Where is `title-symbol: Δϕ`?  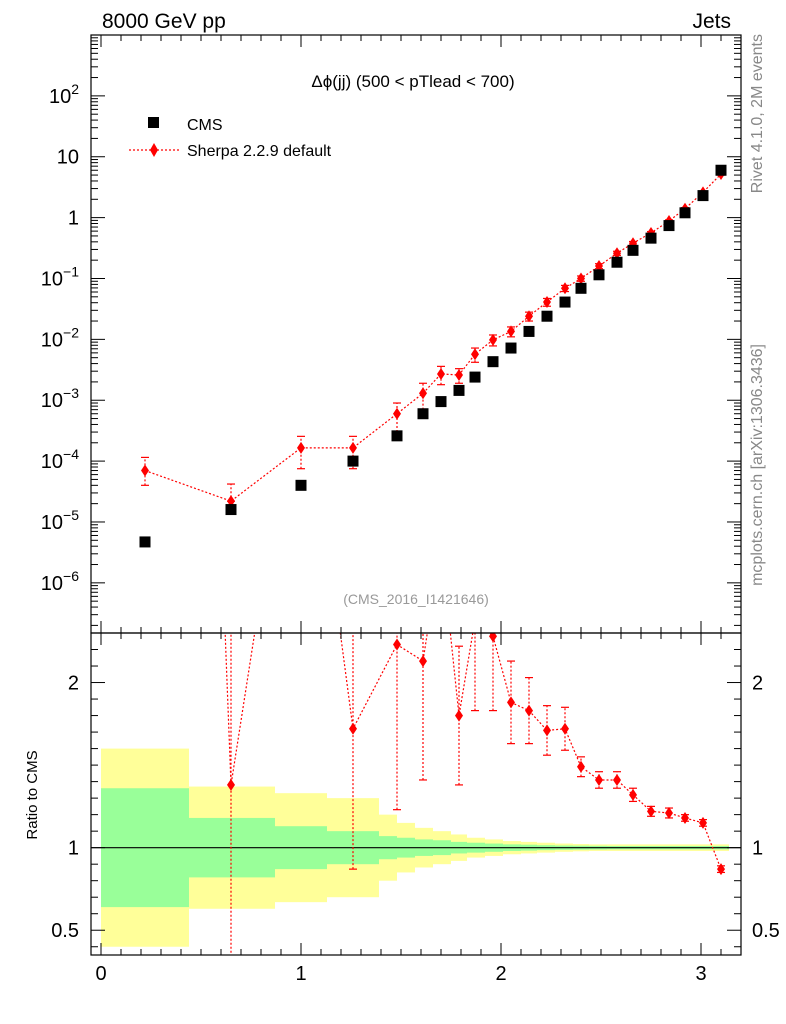
title-symbol: Δϕ is located at coordinates (321, 81).